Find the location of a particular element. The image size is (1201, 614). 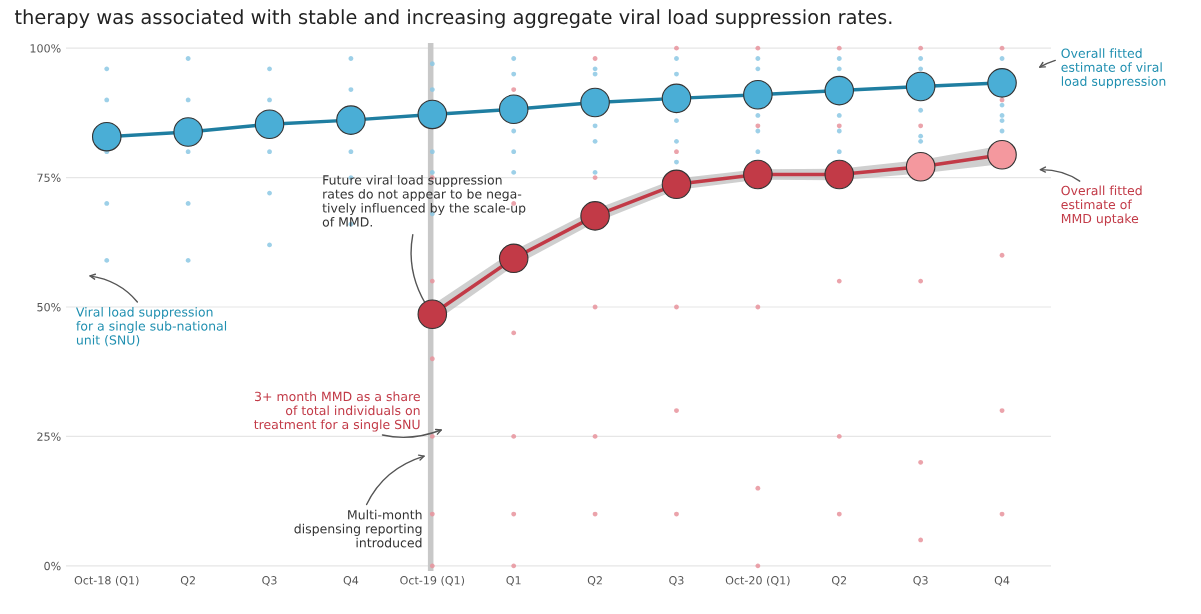

text: Overall fitted estimate of viral load suppression is located at coordinates (1113, 68).